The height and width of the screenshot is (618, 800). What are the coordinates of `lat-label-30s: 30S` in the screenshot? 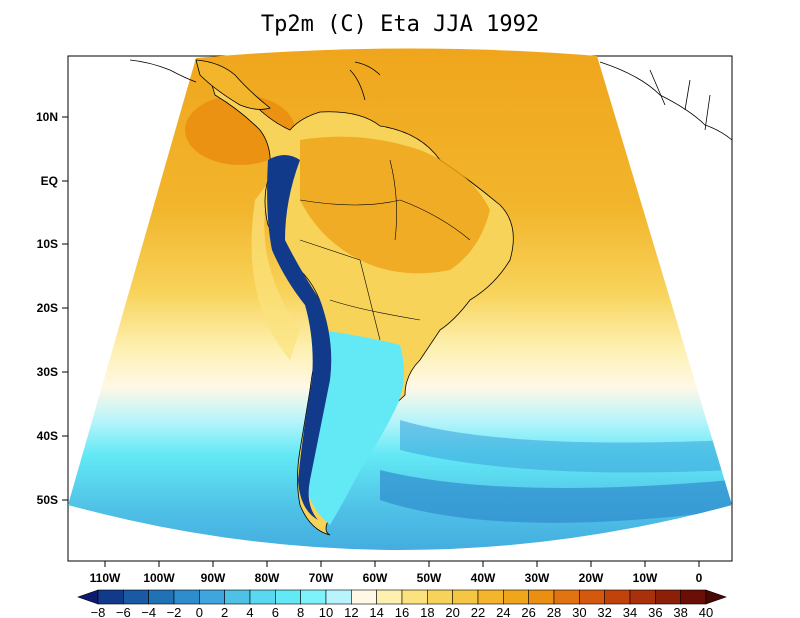 It's located at (47, 372).